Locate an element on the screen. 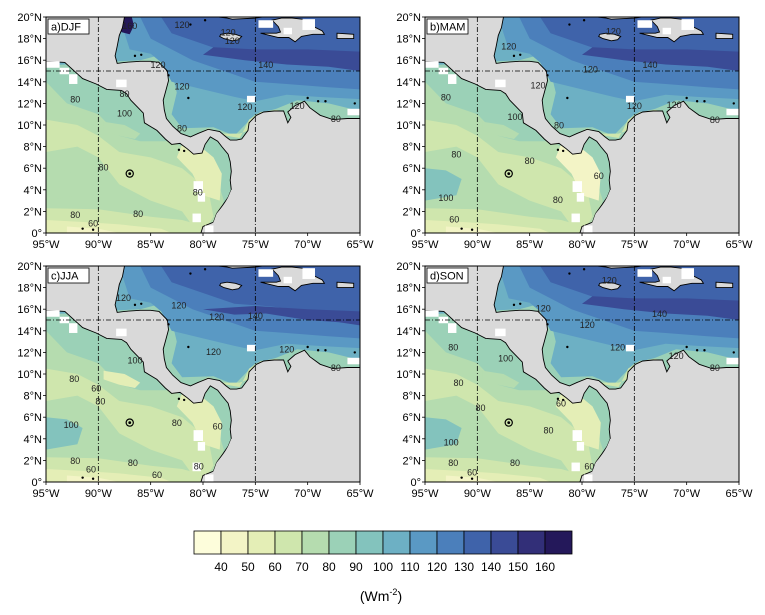  contour-label: 100 is located at coordinates (445, 198).